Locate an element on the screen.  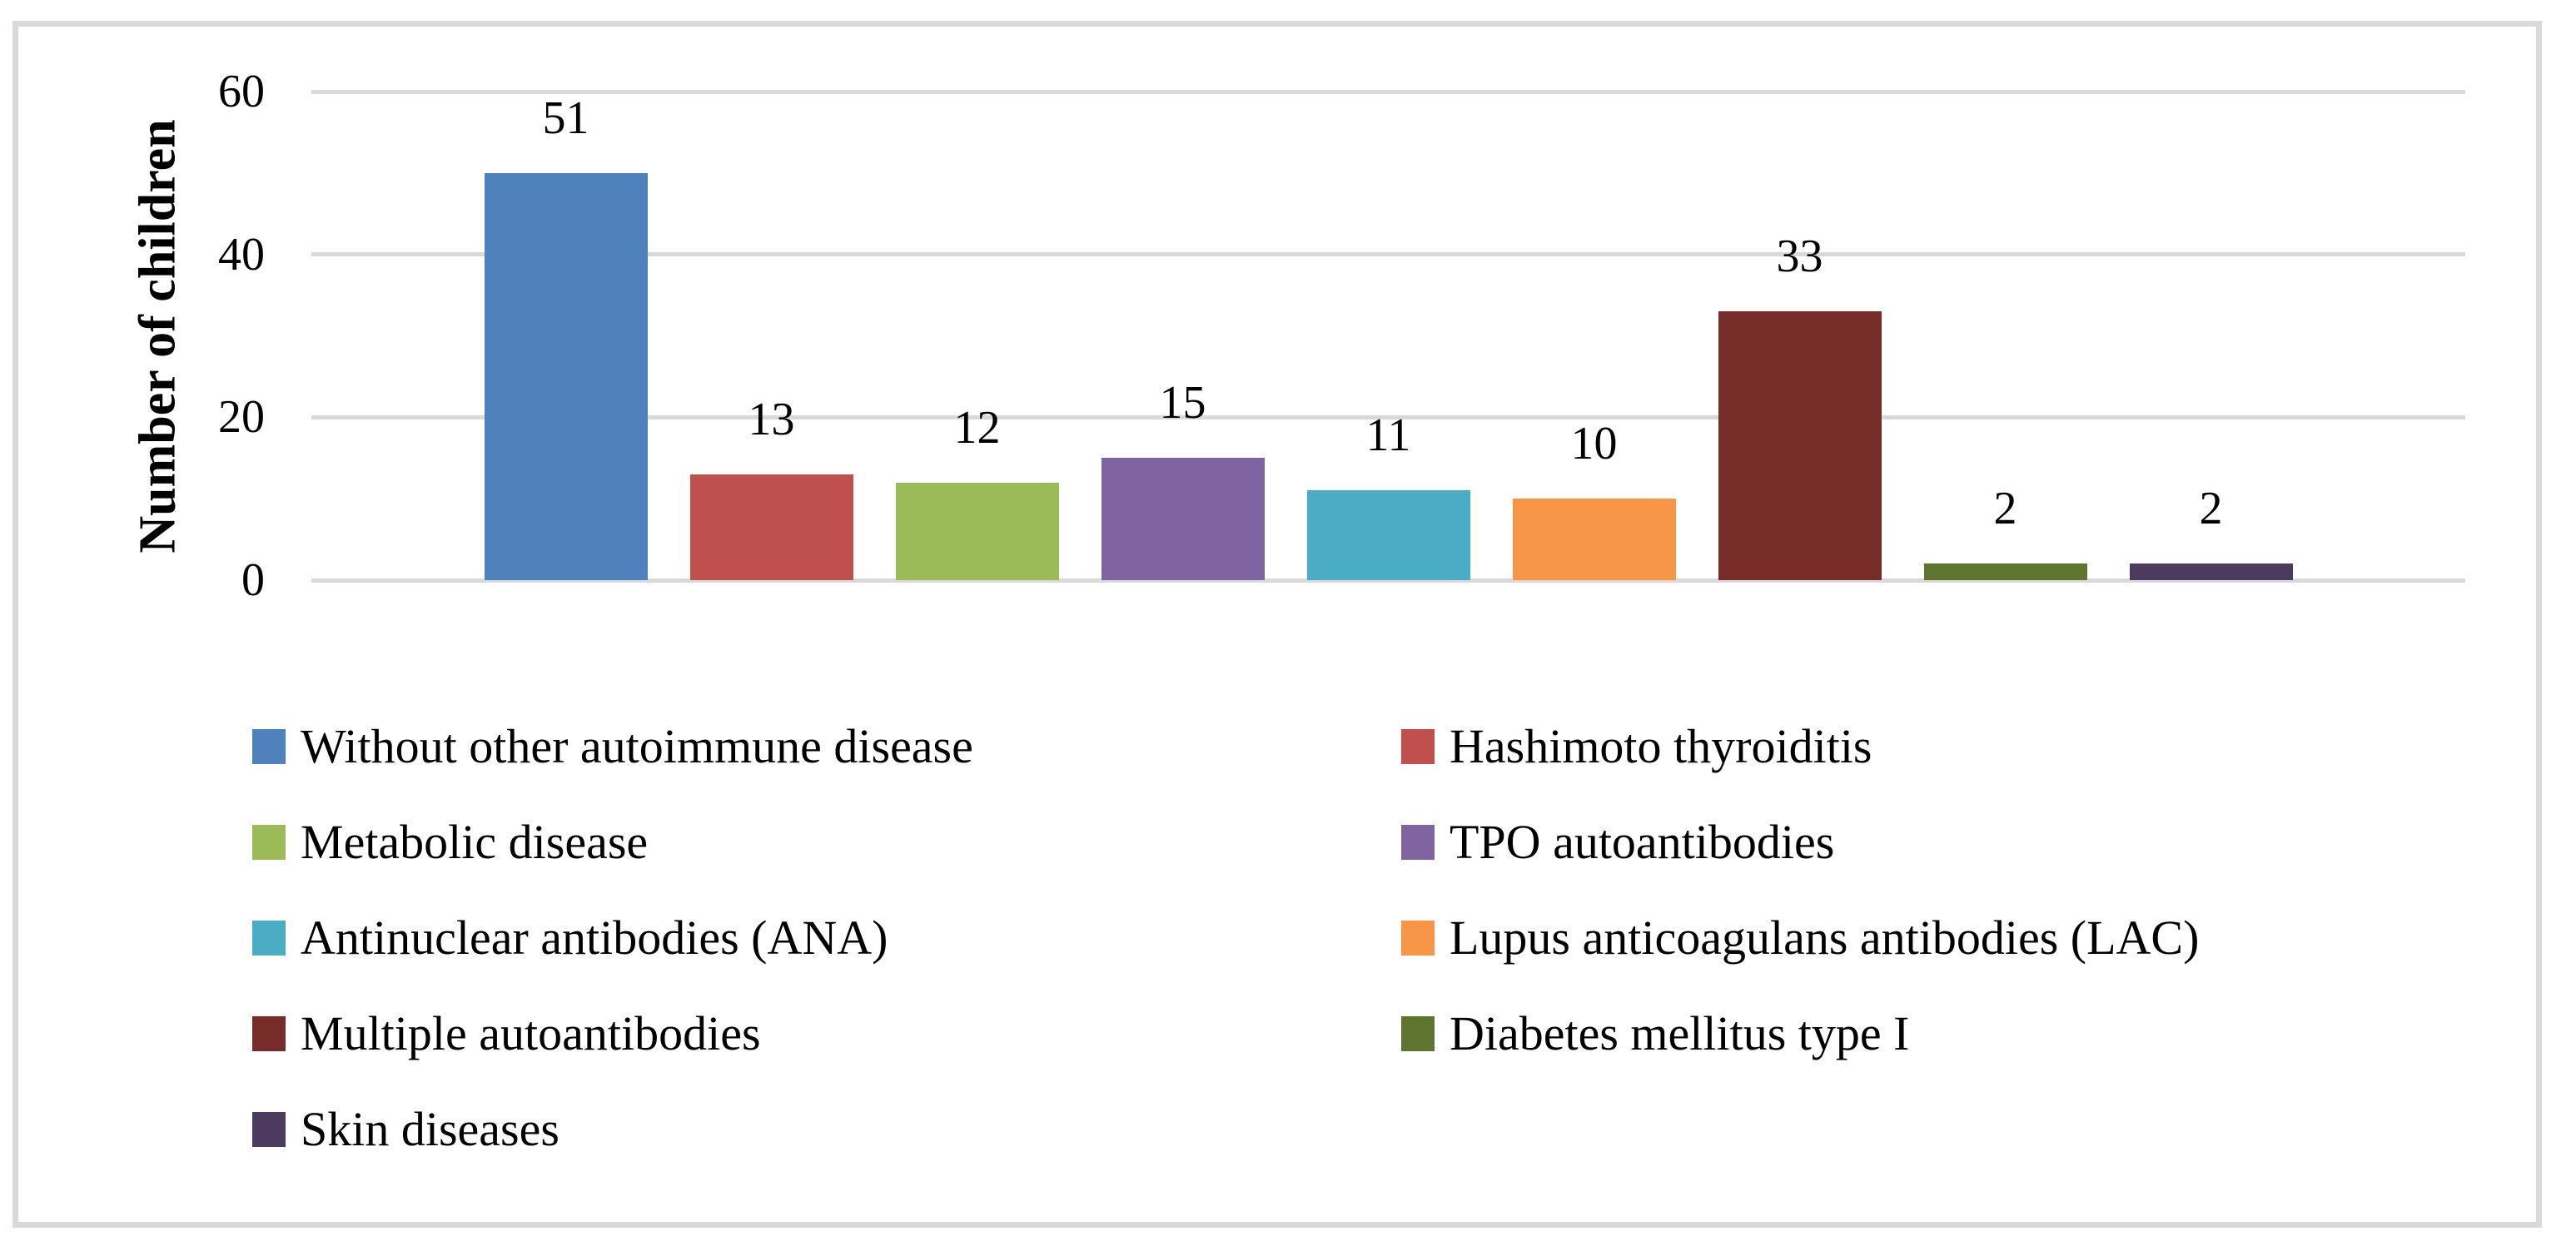
legend-item: Diabetes mellitus type I is located at coordinates (1800, 1033).